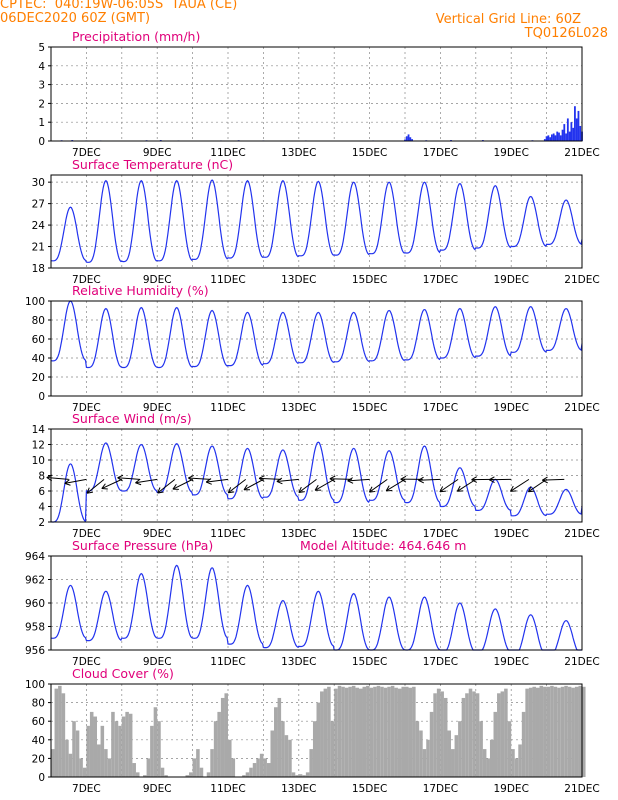 This screenshot has height=800, width=618. Describe the element at coordinates (38, 248) in the screenshot. I see `y-tick-label: 21` at that location.